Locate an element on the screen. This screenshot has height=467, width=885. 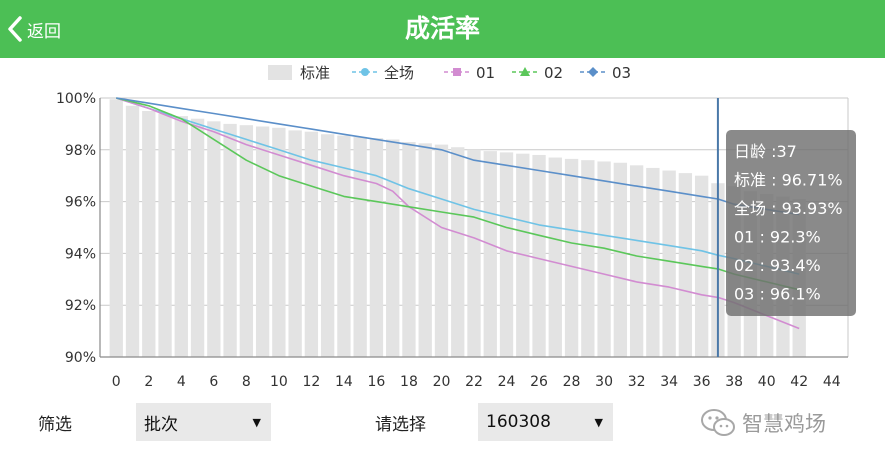
y-tick-label: 90% is located at coordinates (80, 358).